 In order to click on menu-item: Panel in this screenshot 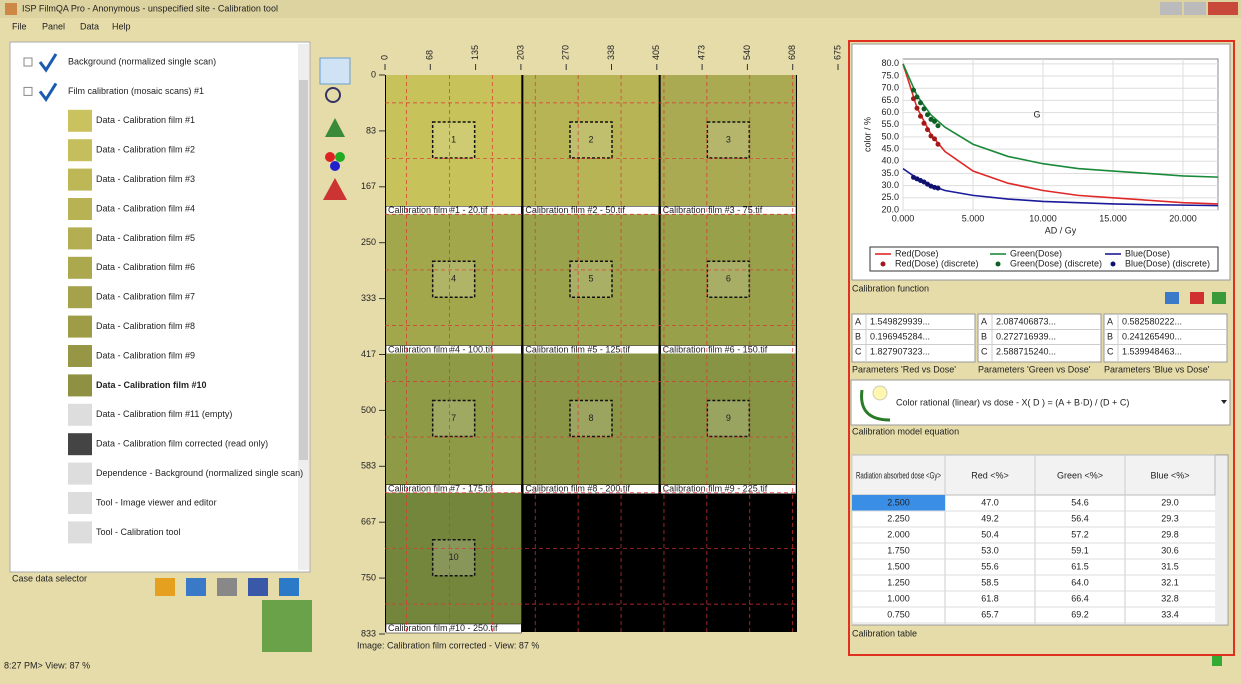, I will do `click(53, 26)`.